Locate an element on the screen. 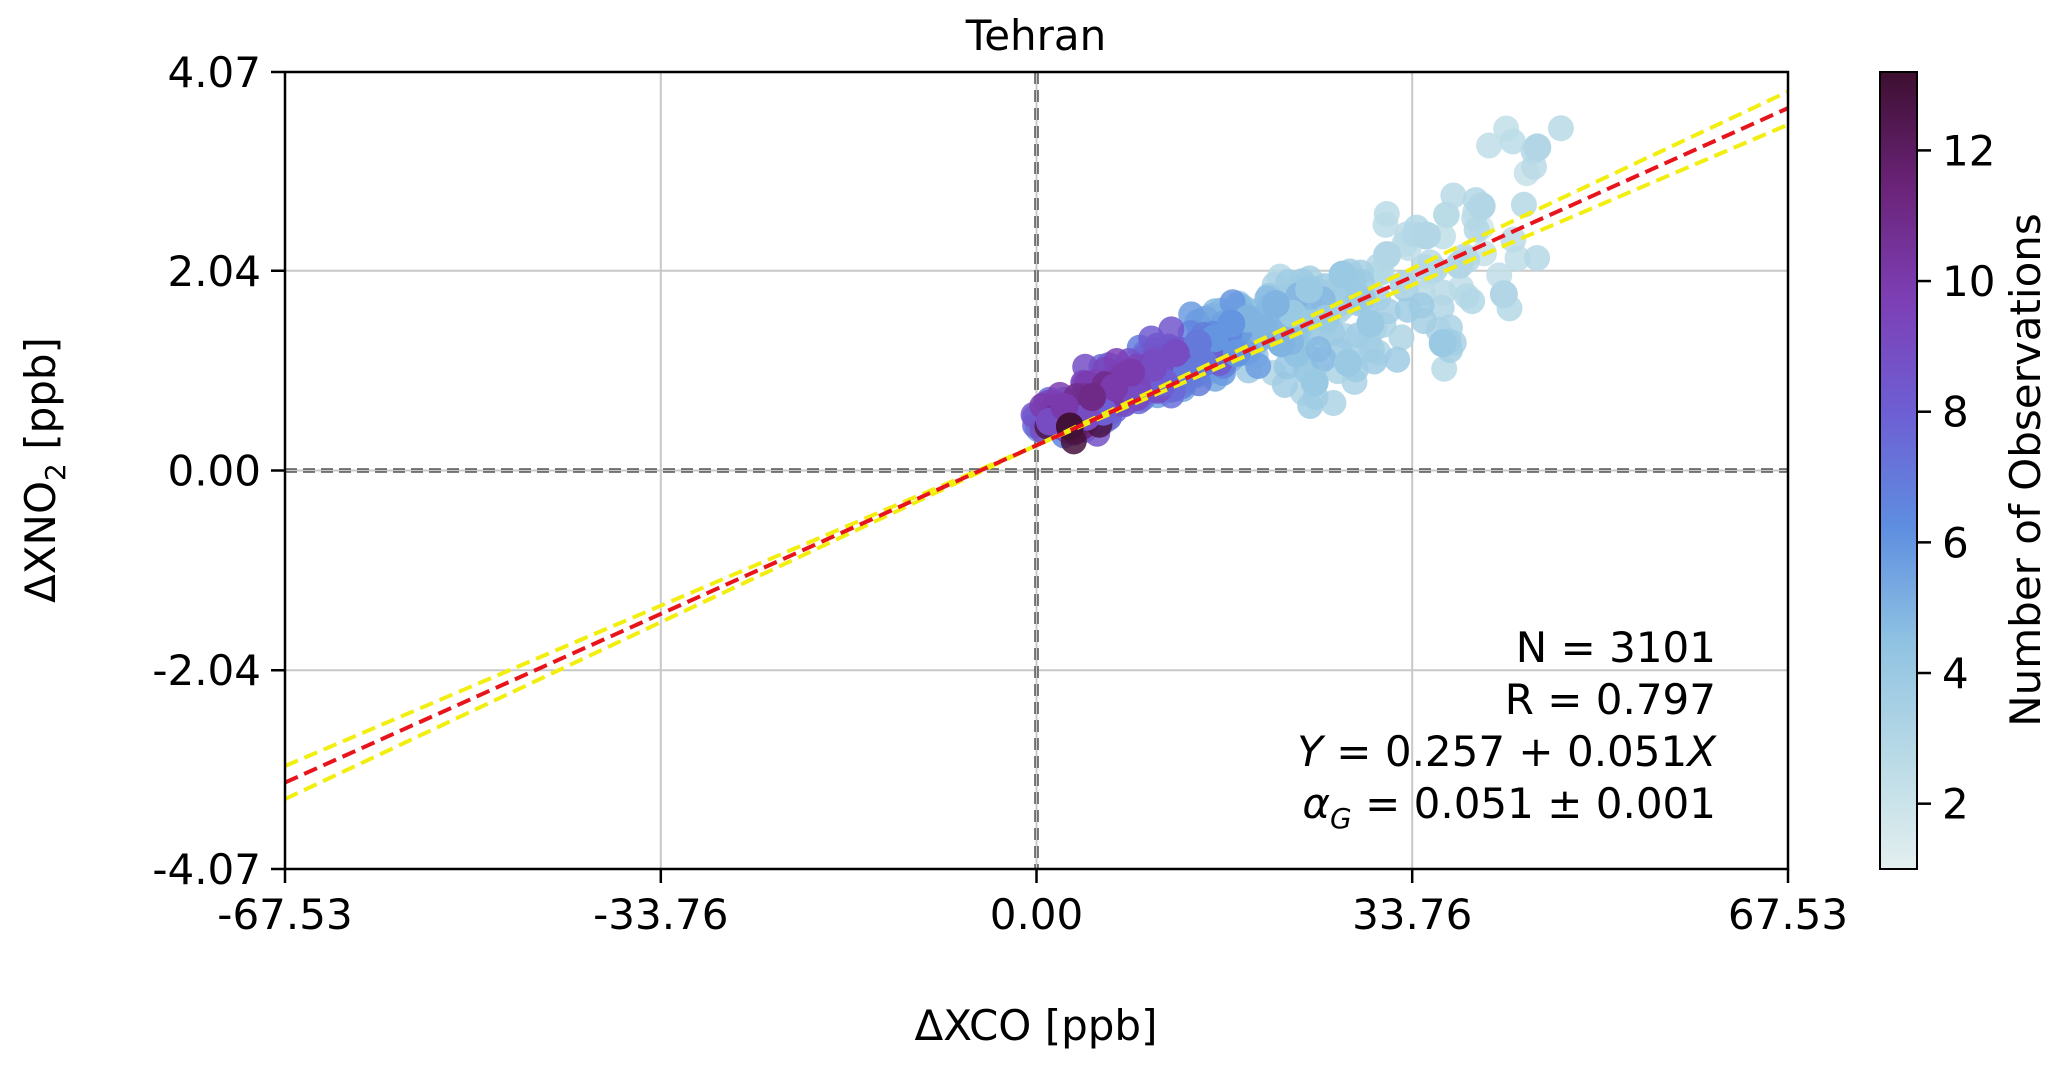 Image resolution: width=2067 pixels, height=1074 pixels. x-tick-label: 0.00 is located at coordinates (1037, 914).